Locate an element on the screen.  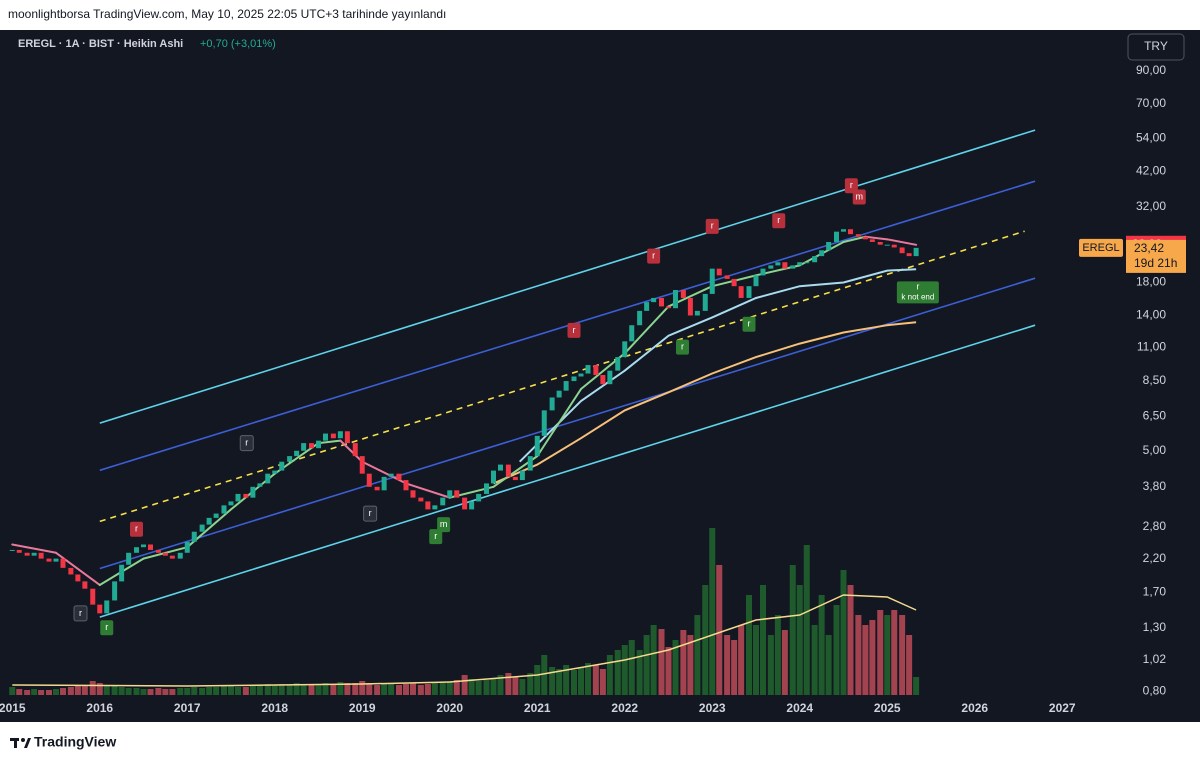
currency: TRY is located at coordinates (1156, 46).